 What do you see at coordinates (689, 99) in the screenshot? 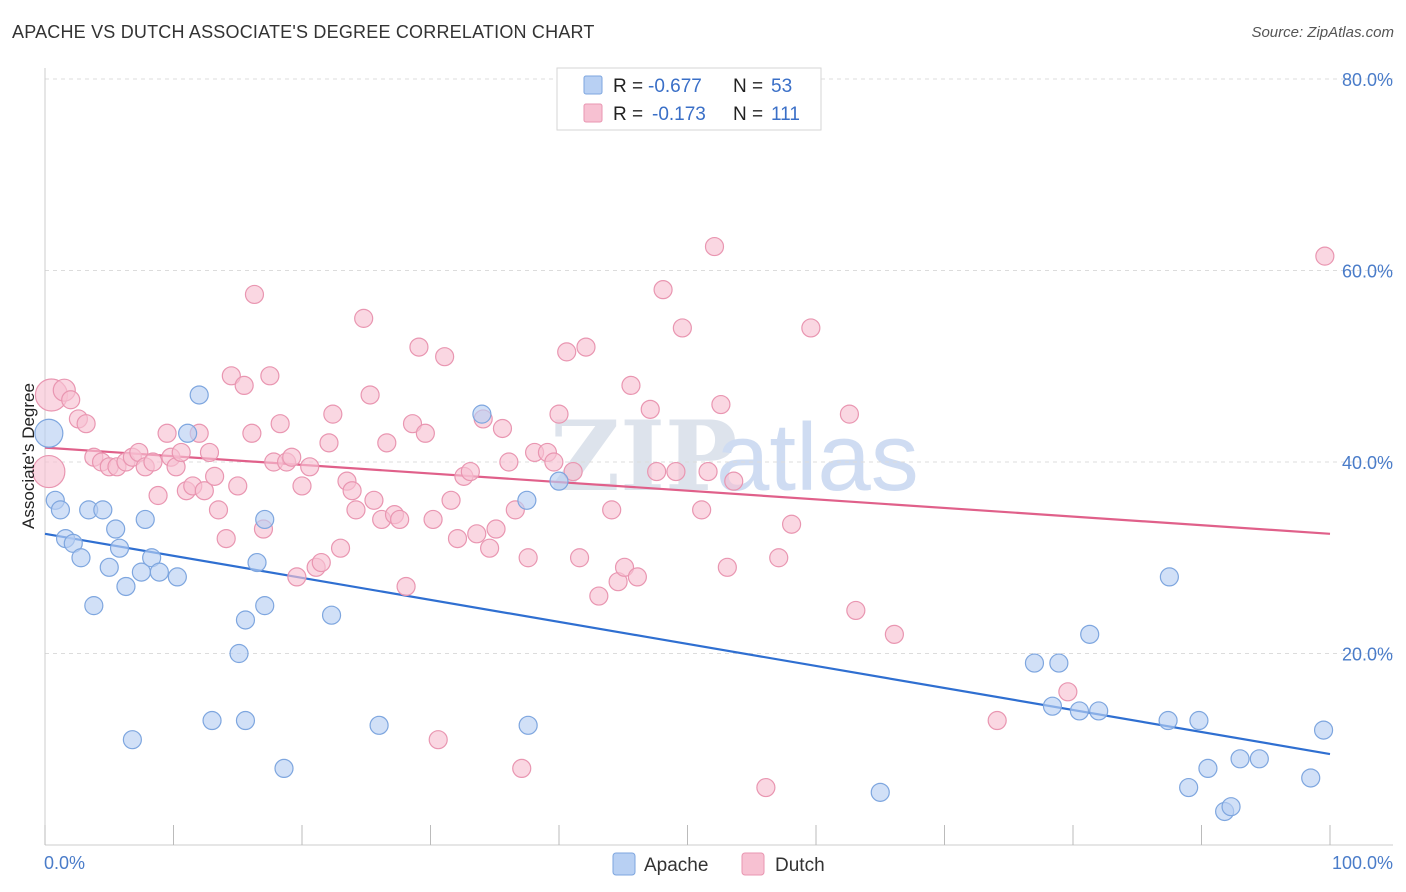
I see `top-legend: R = -0.677 N = 53 R = -0.173 N = 111` at bounding box center [689, 99].